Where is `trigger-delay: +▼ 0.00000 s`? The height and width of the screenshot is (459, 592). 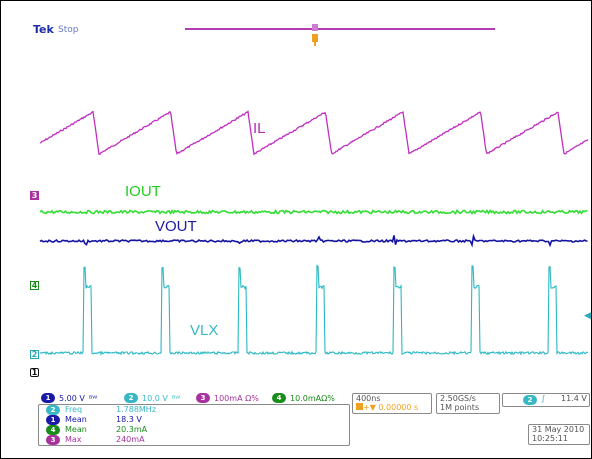
trigger-delay: +▼ 0.00000 s is located at coordinates (387, 407).